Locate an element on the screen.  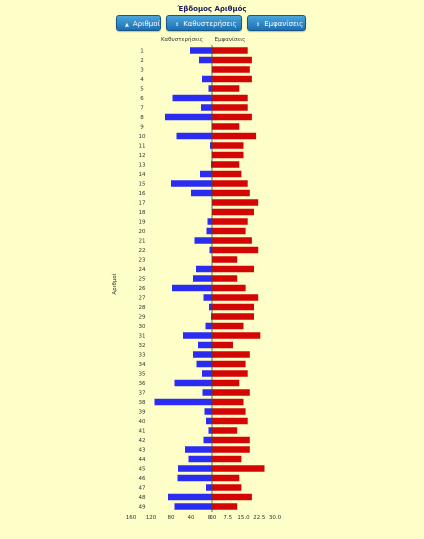
sort-by-delays-button: ⇕ Καθυστερήσεις is located at coordinates (204, 23).